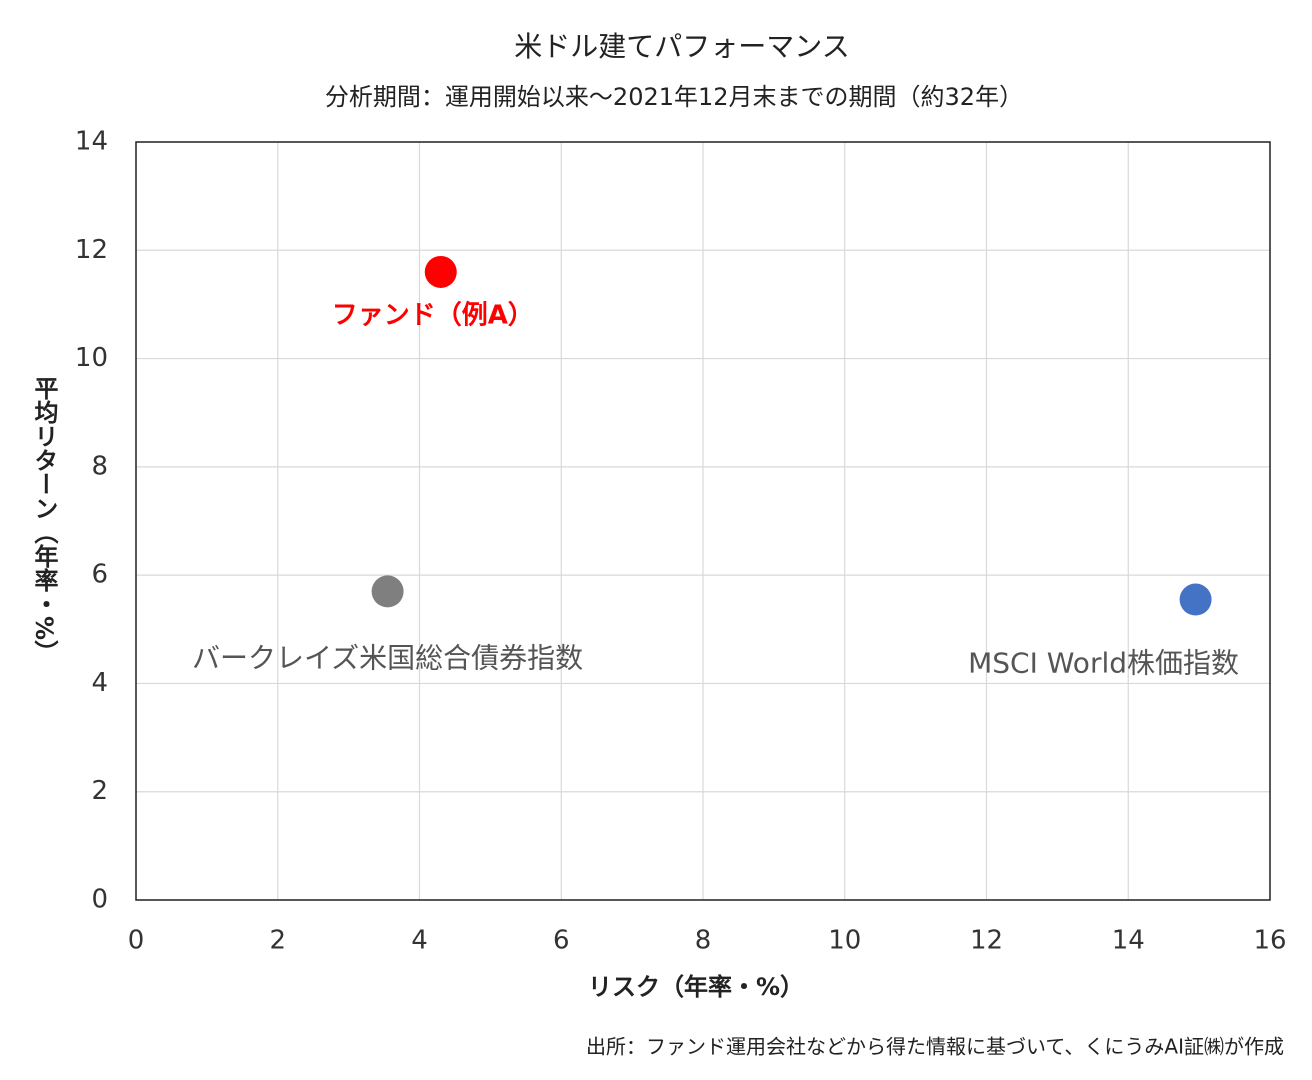  I want to click on x-tick-label: 16, so click(1269, 941).